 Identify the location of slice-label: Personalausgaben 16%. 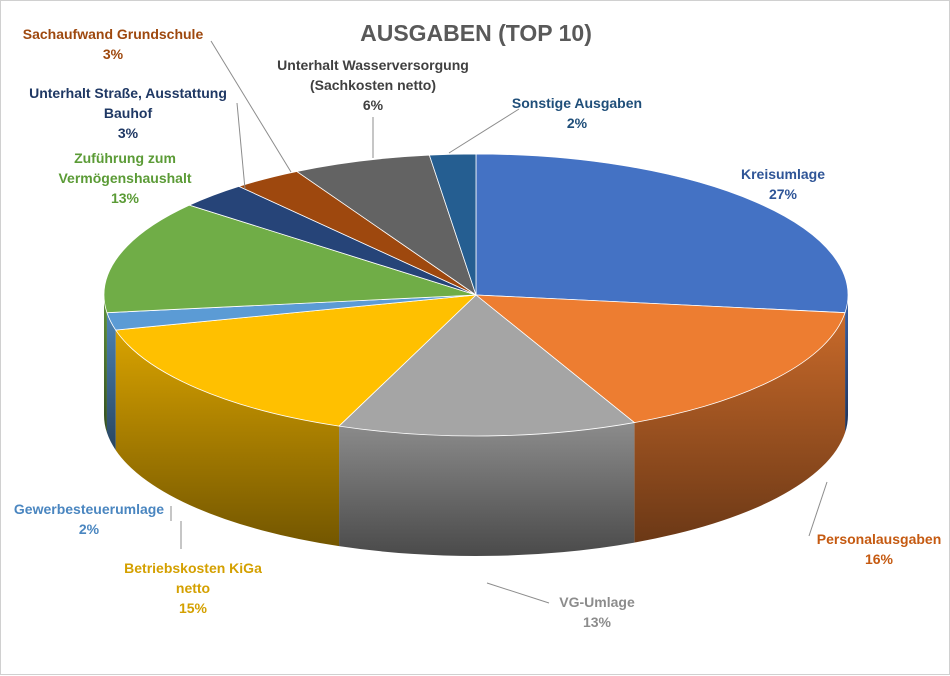
(879, 549).